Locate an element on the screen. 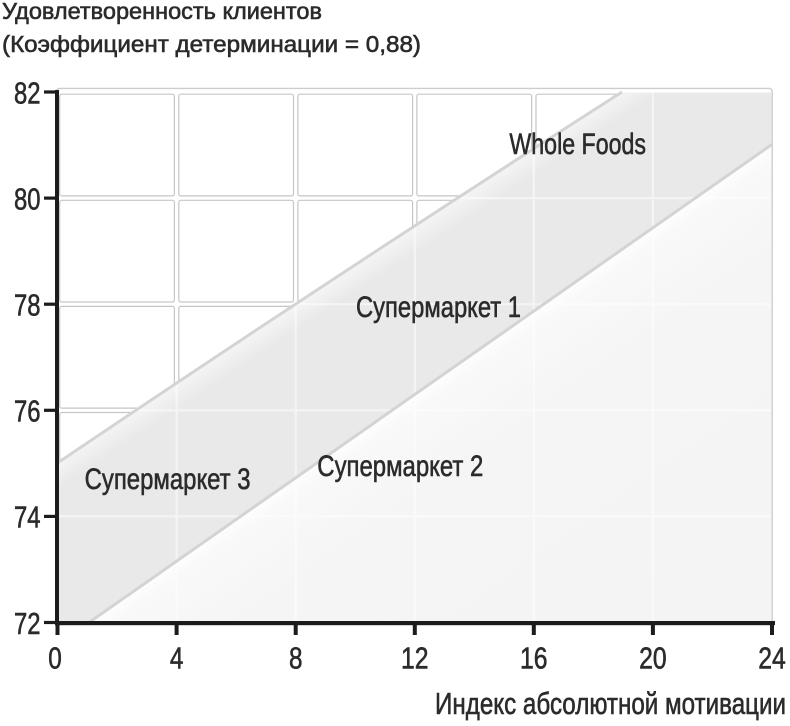 This screenshot has height=726, width=790. svg-text: Whole Foods is located at coordinates (577, 144).